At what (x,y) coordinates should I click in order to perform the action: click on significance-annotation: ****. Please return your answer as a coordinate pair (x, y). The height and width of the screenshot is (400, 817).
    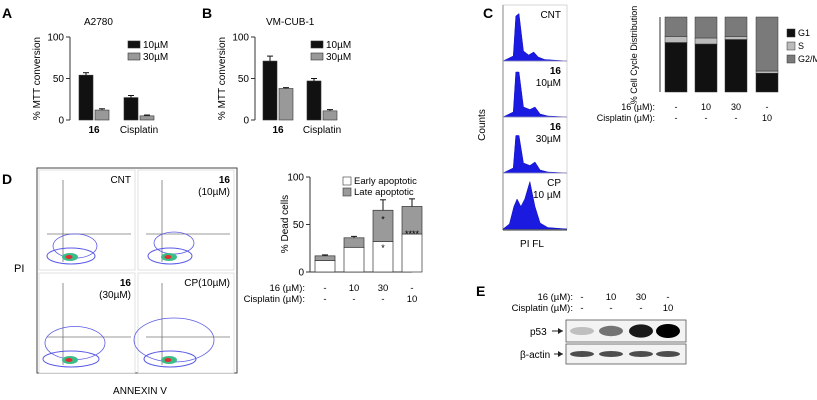
    Looking at the image, I should click on (412, 234).